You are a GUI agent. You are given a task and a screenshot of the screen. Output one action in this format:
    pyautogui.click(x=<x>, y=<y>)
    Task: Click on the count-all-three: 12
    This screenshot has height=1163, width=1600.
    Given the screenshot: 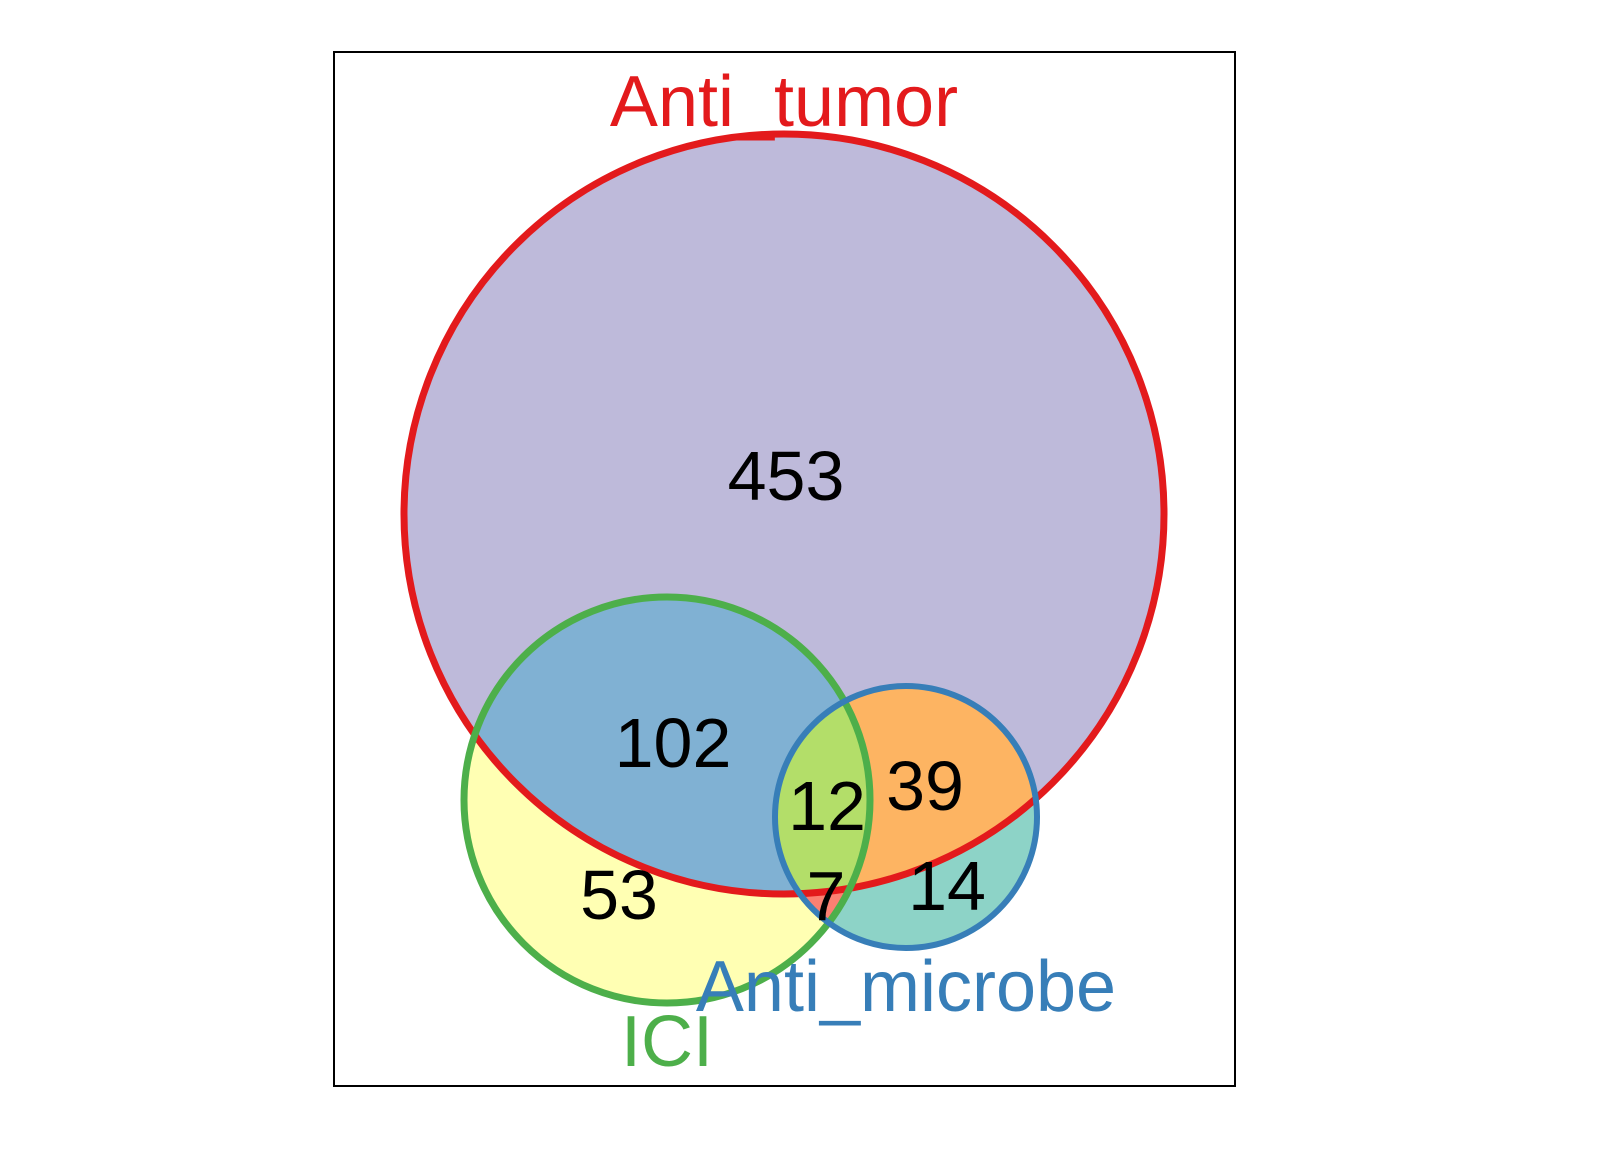 What is the action you would take?
    pyautogui.click(x=827, y=806)
    